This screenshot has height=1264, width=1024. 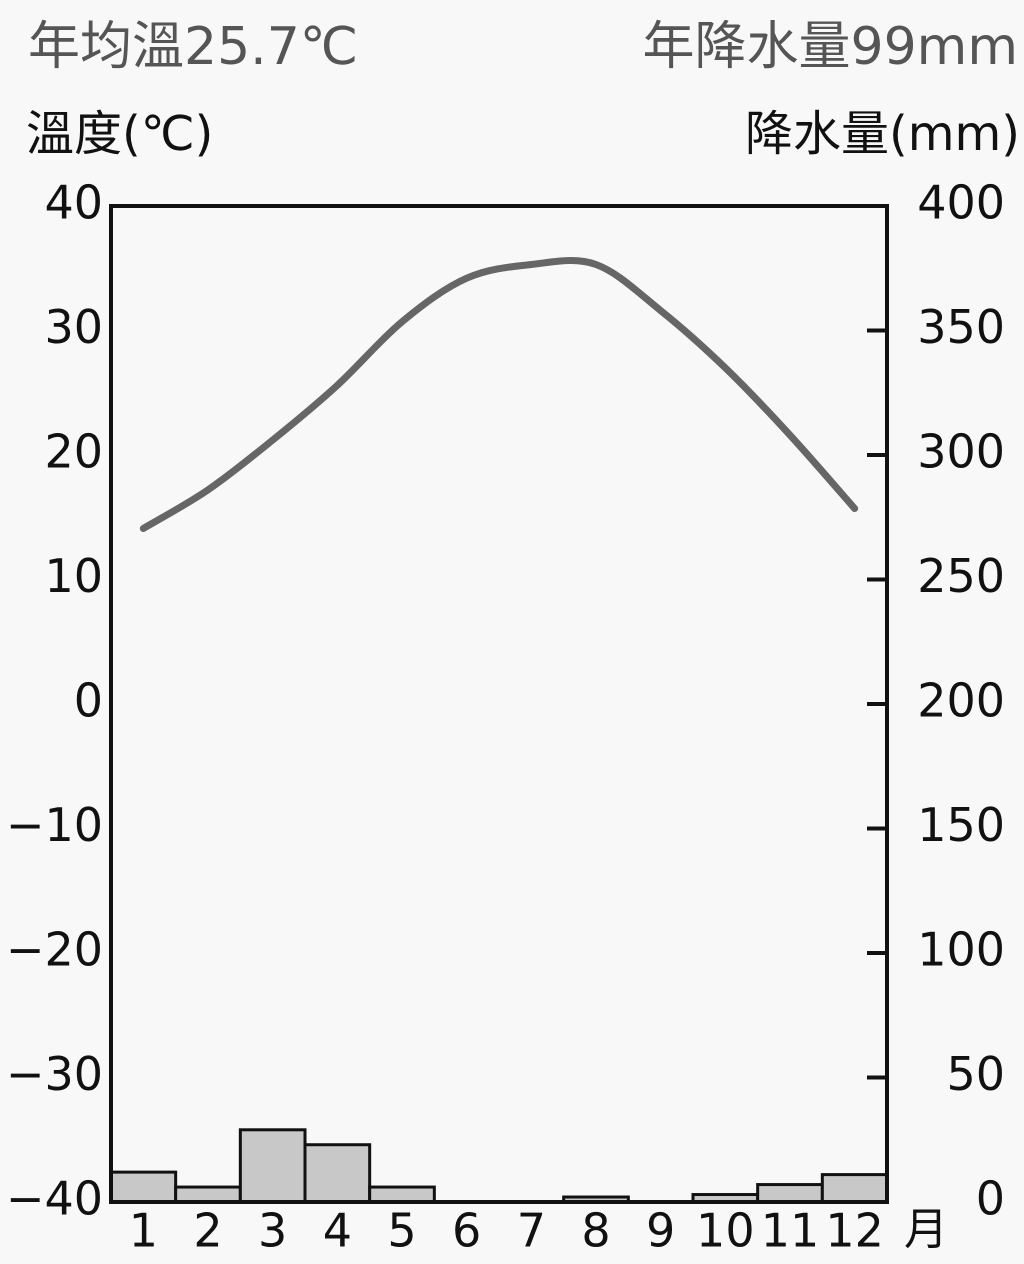 What do you see at coordinates (990, 1199) in the screenshot?
I see `y2-tick-label: 0` at bounding box center [990, 1199].